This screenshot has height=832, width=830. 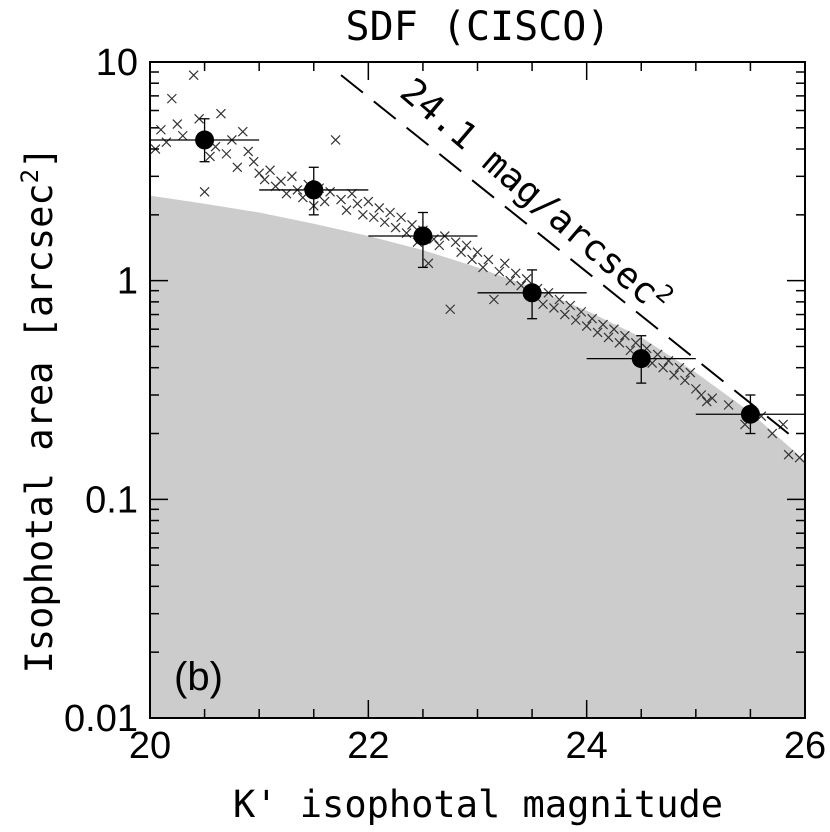 What do you see at coordinates (805, 746) in the screenshot?
I see `x-tick-label: 26` at bounding box center [805, 746].